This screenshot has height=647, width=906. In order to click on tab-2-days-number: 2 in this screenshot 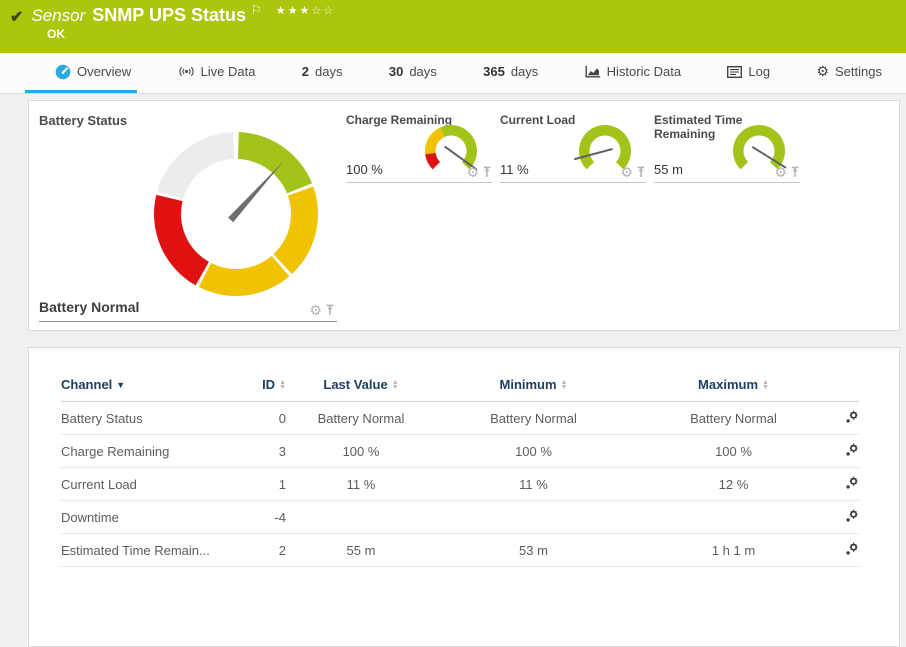, I will do `click(305, 71)`.